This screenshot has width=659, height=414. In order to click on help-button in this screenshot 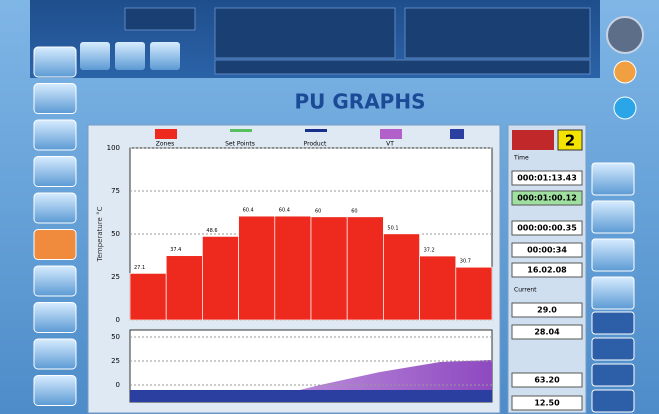, I will do `click(625, 108)`.